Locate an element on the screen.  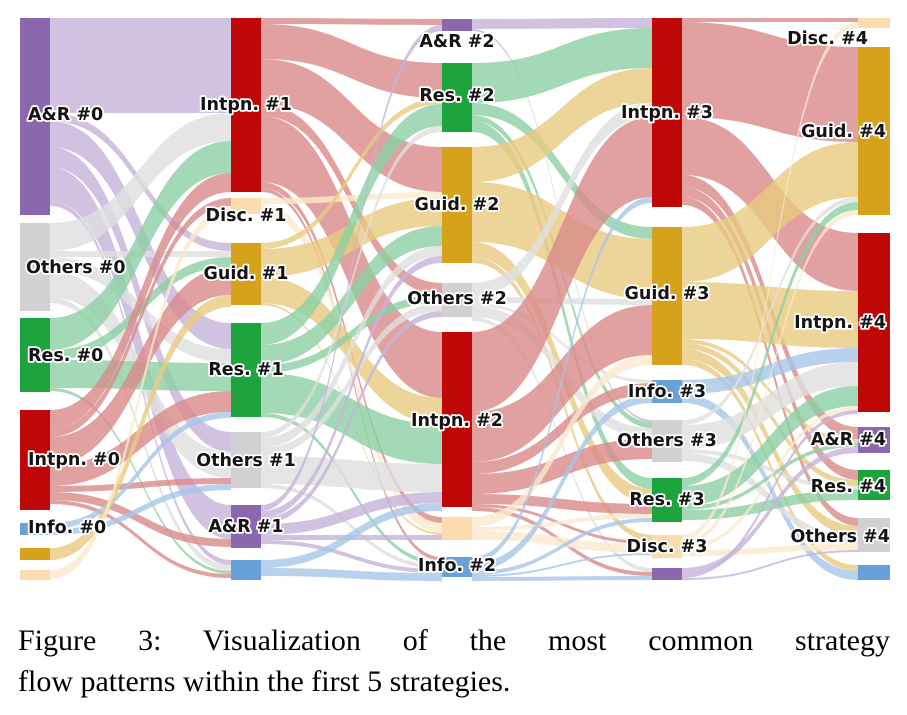
sankey-link-ot3-in4 is located at coordinates (770, 405).